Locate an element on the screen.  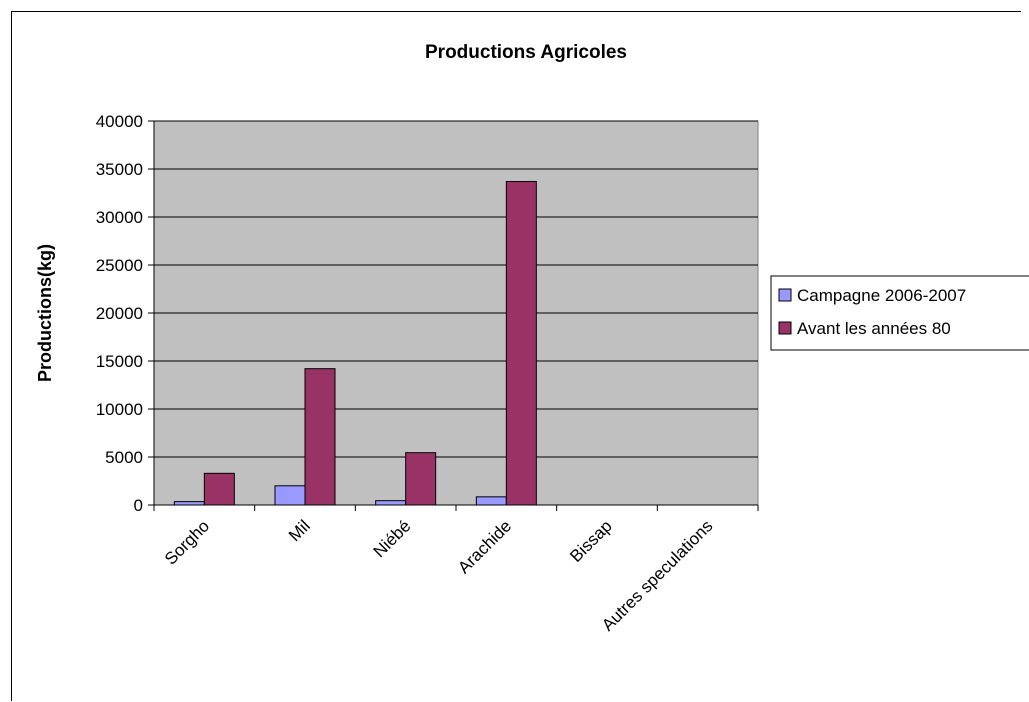
y-tick-label: 0 is located at coordinates (138, 505).